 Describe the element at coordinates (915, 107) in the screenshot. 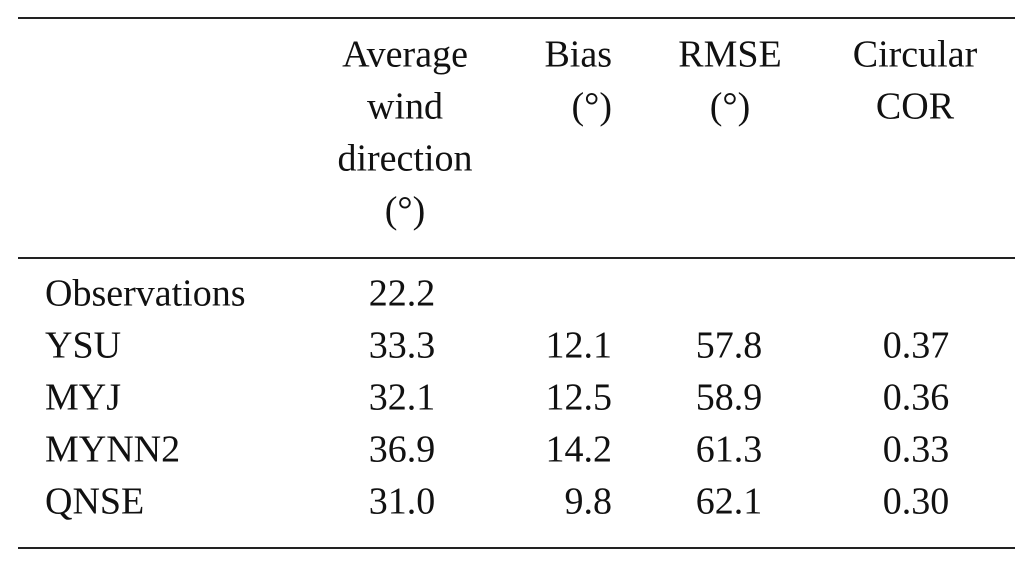

I see `header-text: COR` at that location.